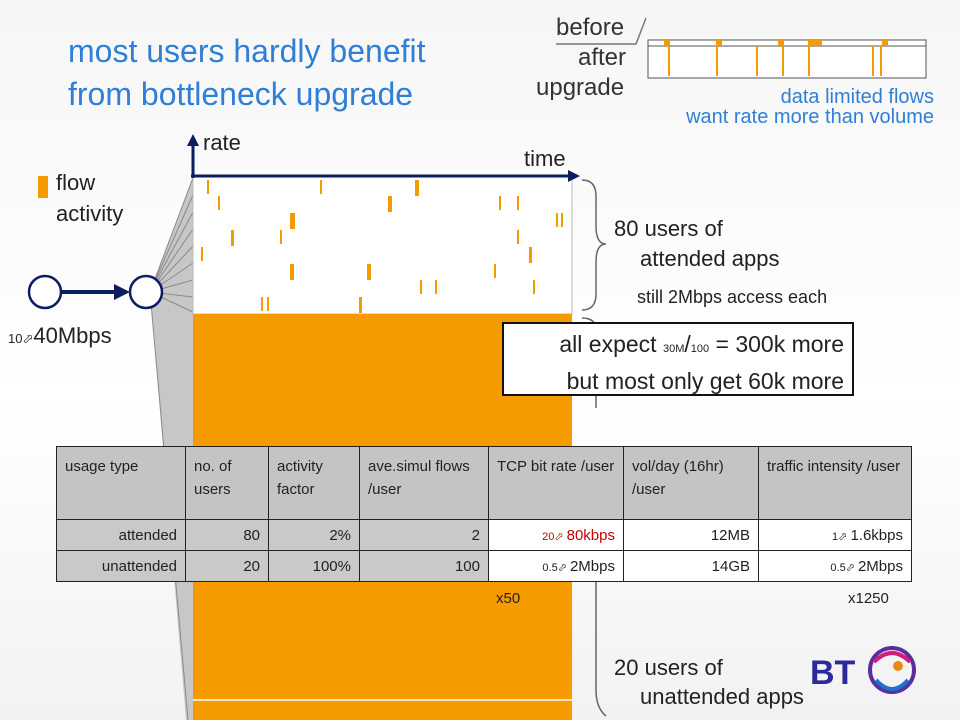 The image size is (960, 720). Describe the element at coordinates (314, 483) in the screenshot. I see `header-activity: activity factor` at that location.